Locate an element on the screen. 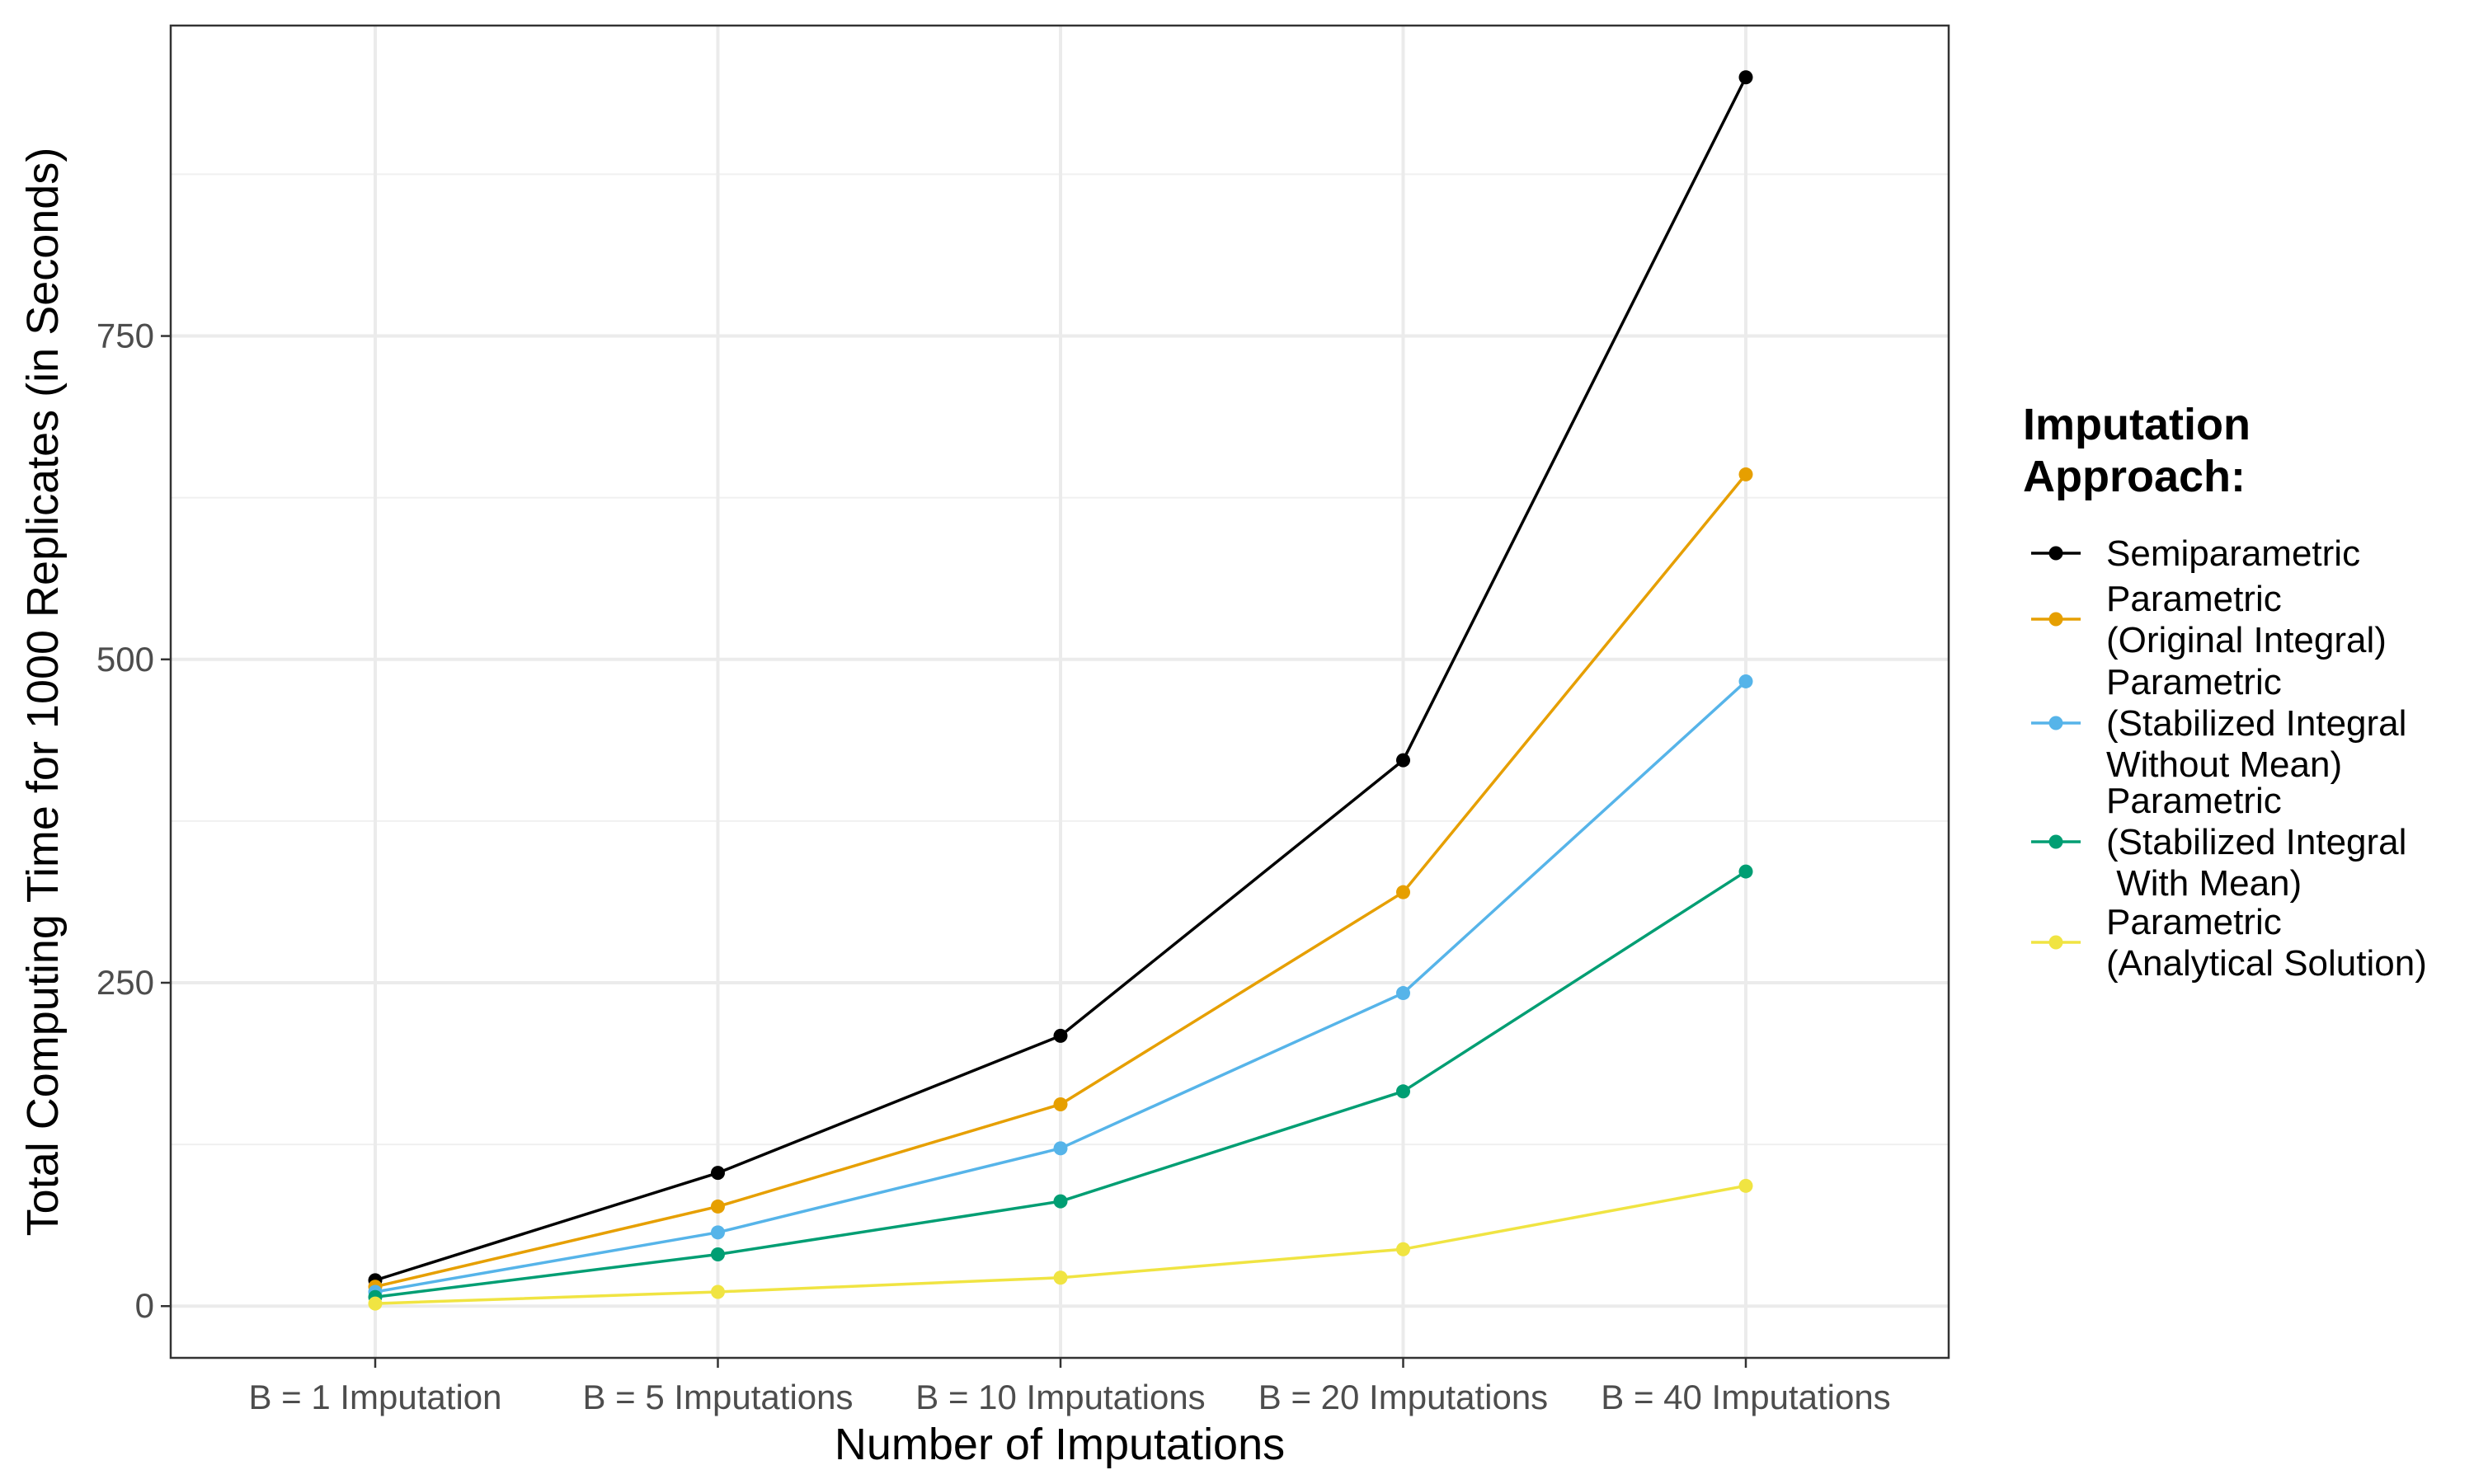 The width and height of the screenshot is (2474, 1484). y-tick-label: 500 is located at coordinates (125, 659).